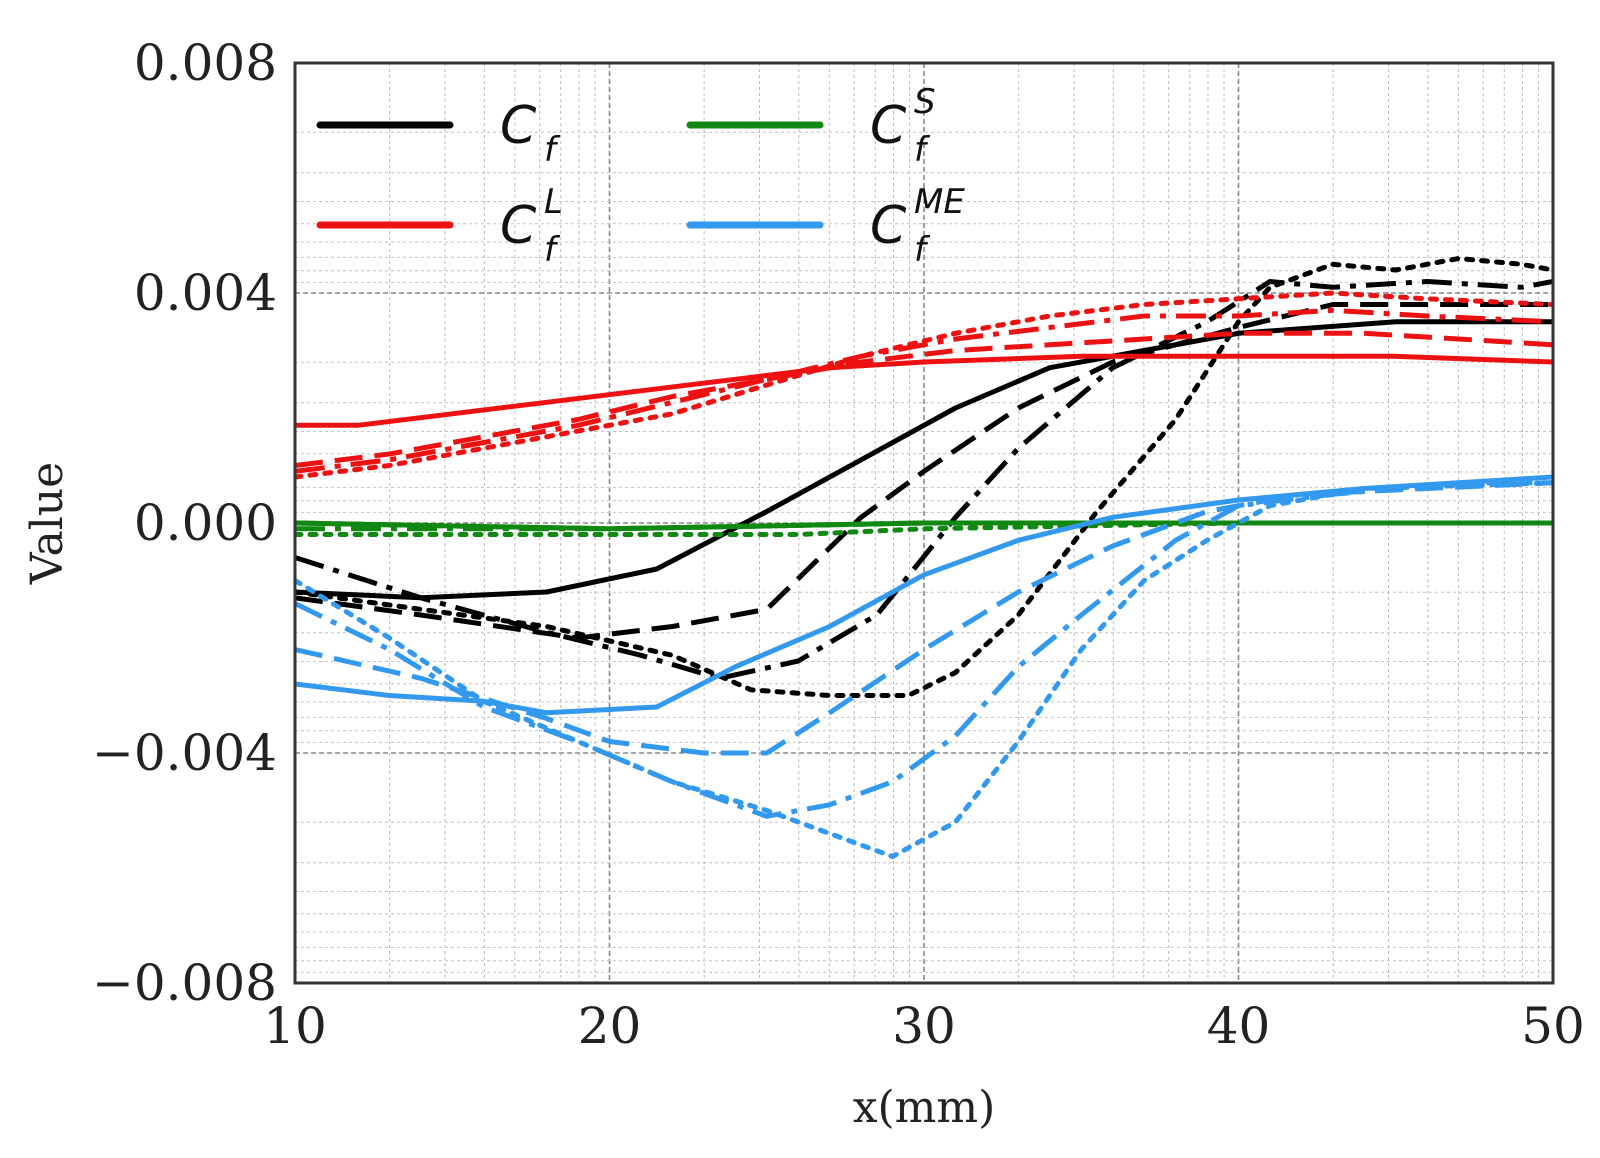 This screenshot has width=1600, height=1158. I want to click on x-tick-label: 10, so click(295, 1026).